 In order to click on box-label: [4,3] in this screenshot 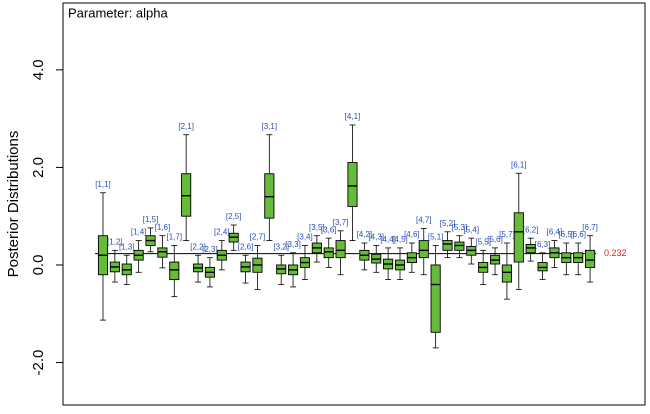, I will do `click(376, 237)`.